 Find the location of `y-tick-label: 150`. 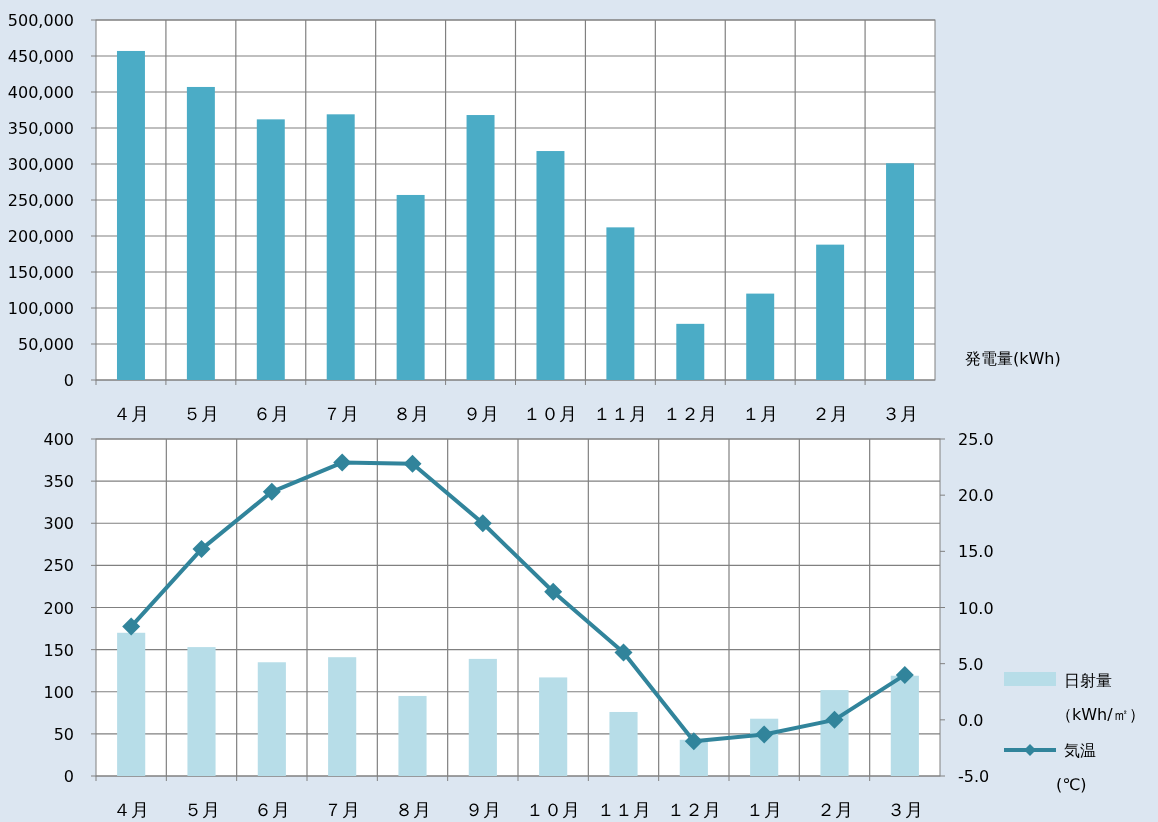

y-tick-label: 150 is located at coordinates (58, 650).